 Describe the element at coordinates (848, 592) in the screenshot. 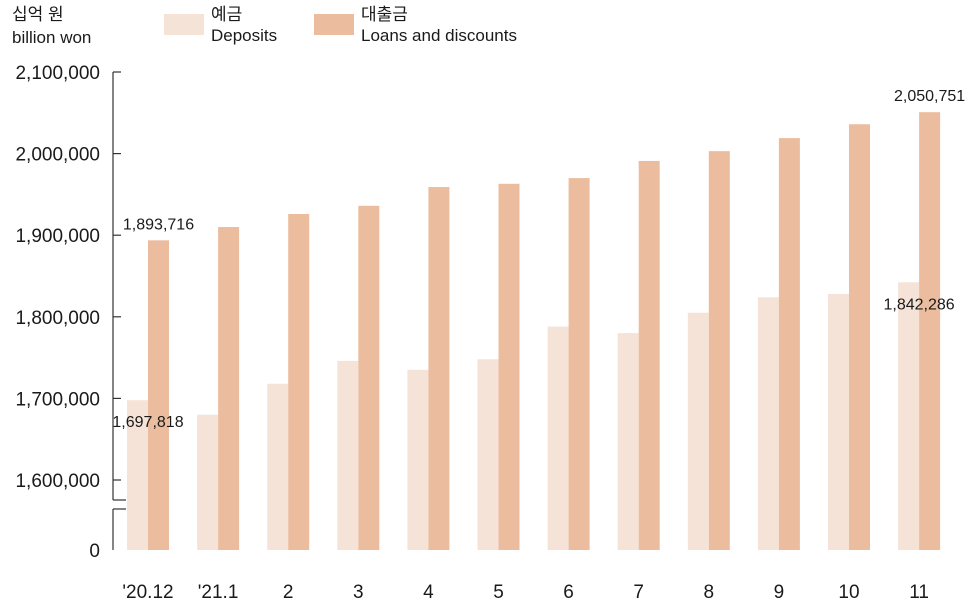

I see `x-tick-label: 10` at that location.